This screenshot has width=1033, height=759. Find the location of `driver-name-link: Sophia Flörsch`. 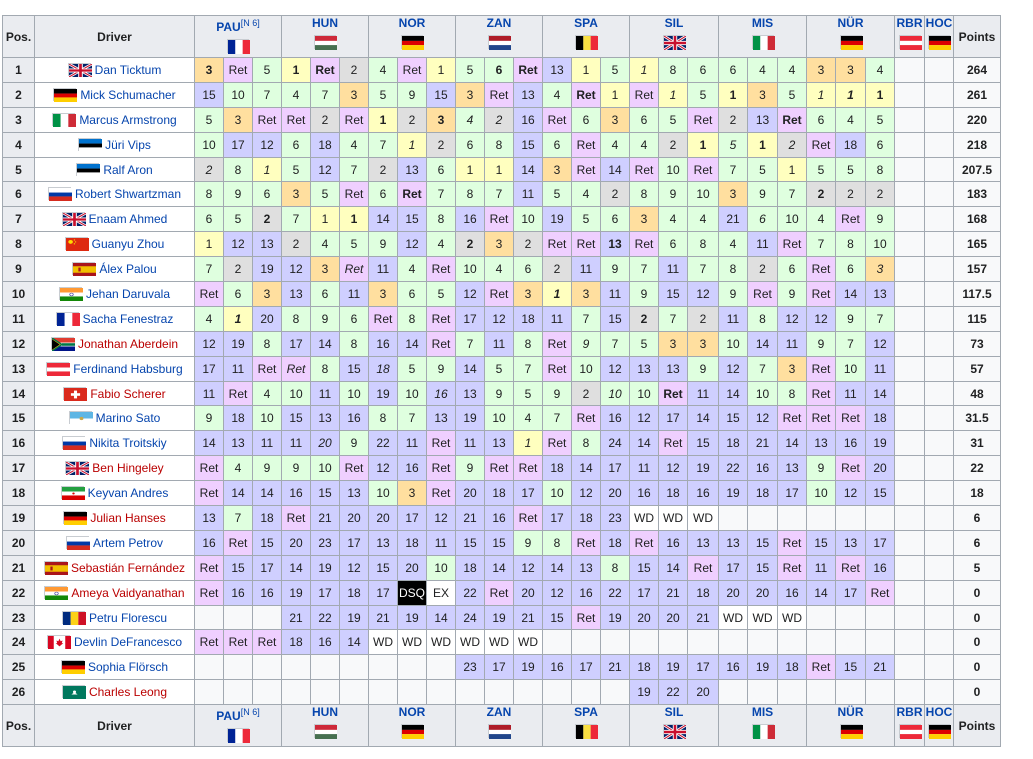

driver-name-link: Sophia Flörsch is located at coordinates (128, 667).